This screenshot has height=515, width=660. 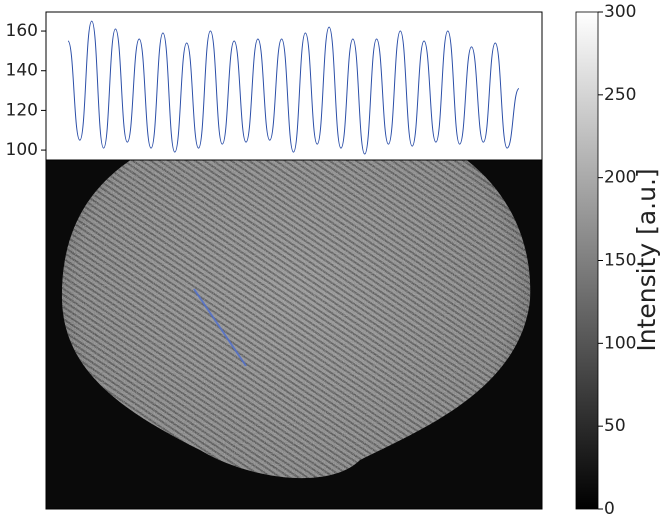 I want to click on y-tick-label: 100, so click(x=22, y=150).